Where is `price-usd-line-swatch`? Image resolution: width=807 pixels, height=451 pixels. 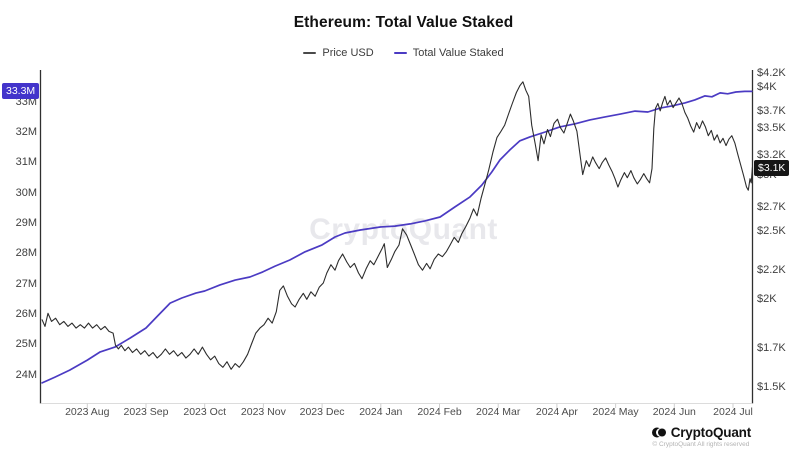
price-usd-line-swatch is located at coordinates (310, 53).